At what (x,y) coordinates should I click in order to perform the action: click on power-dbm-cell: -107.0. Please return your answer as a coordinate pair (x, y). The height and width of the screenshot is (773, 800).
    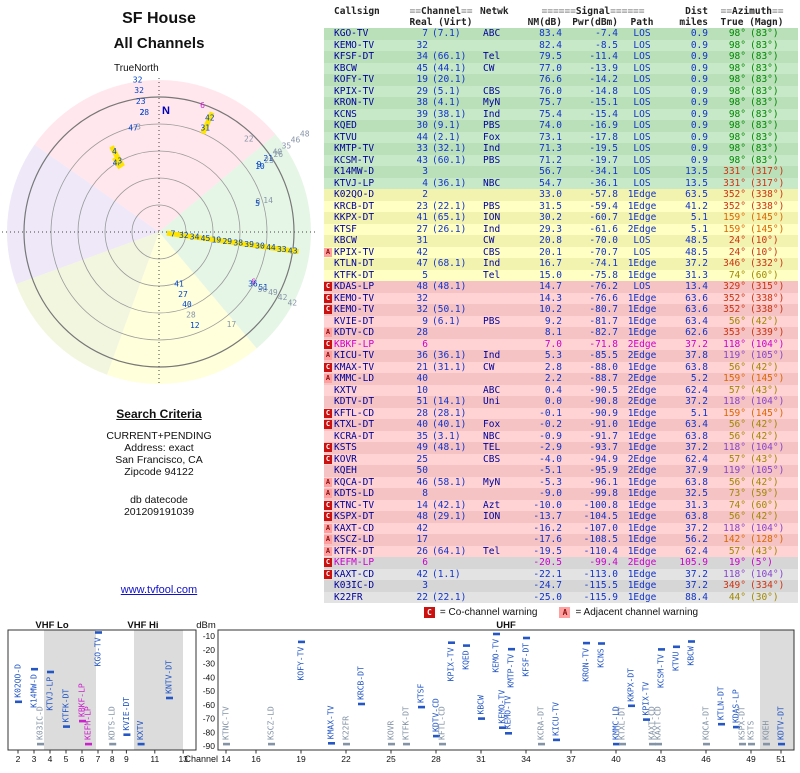
    Looking at the image, I should click on (600, 528).